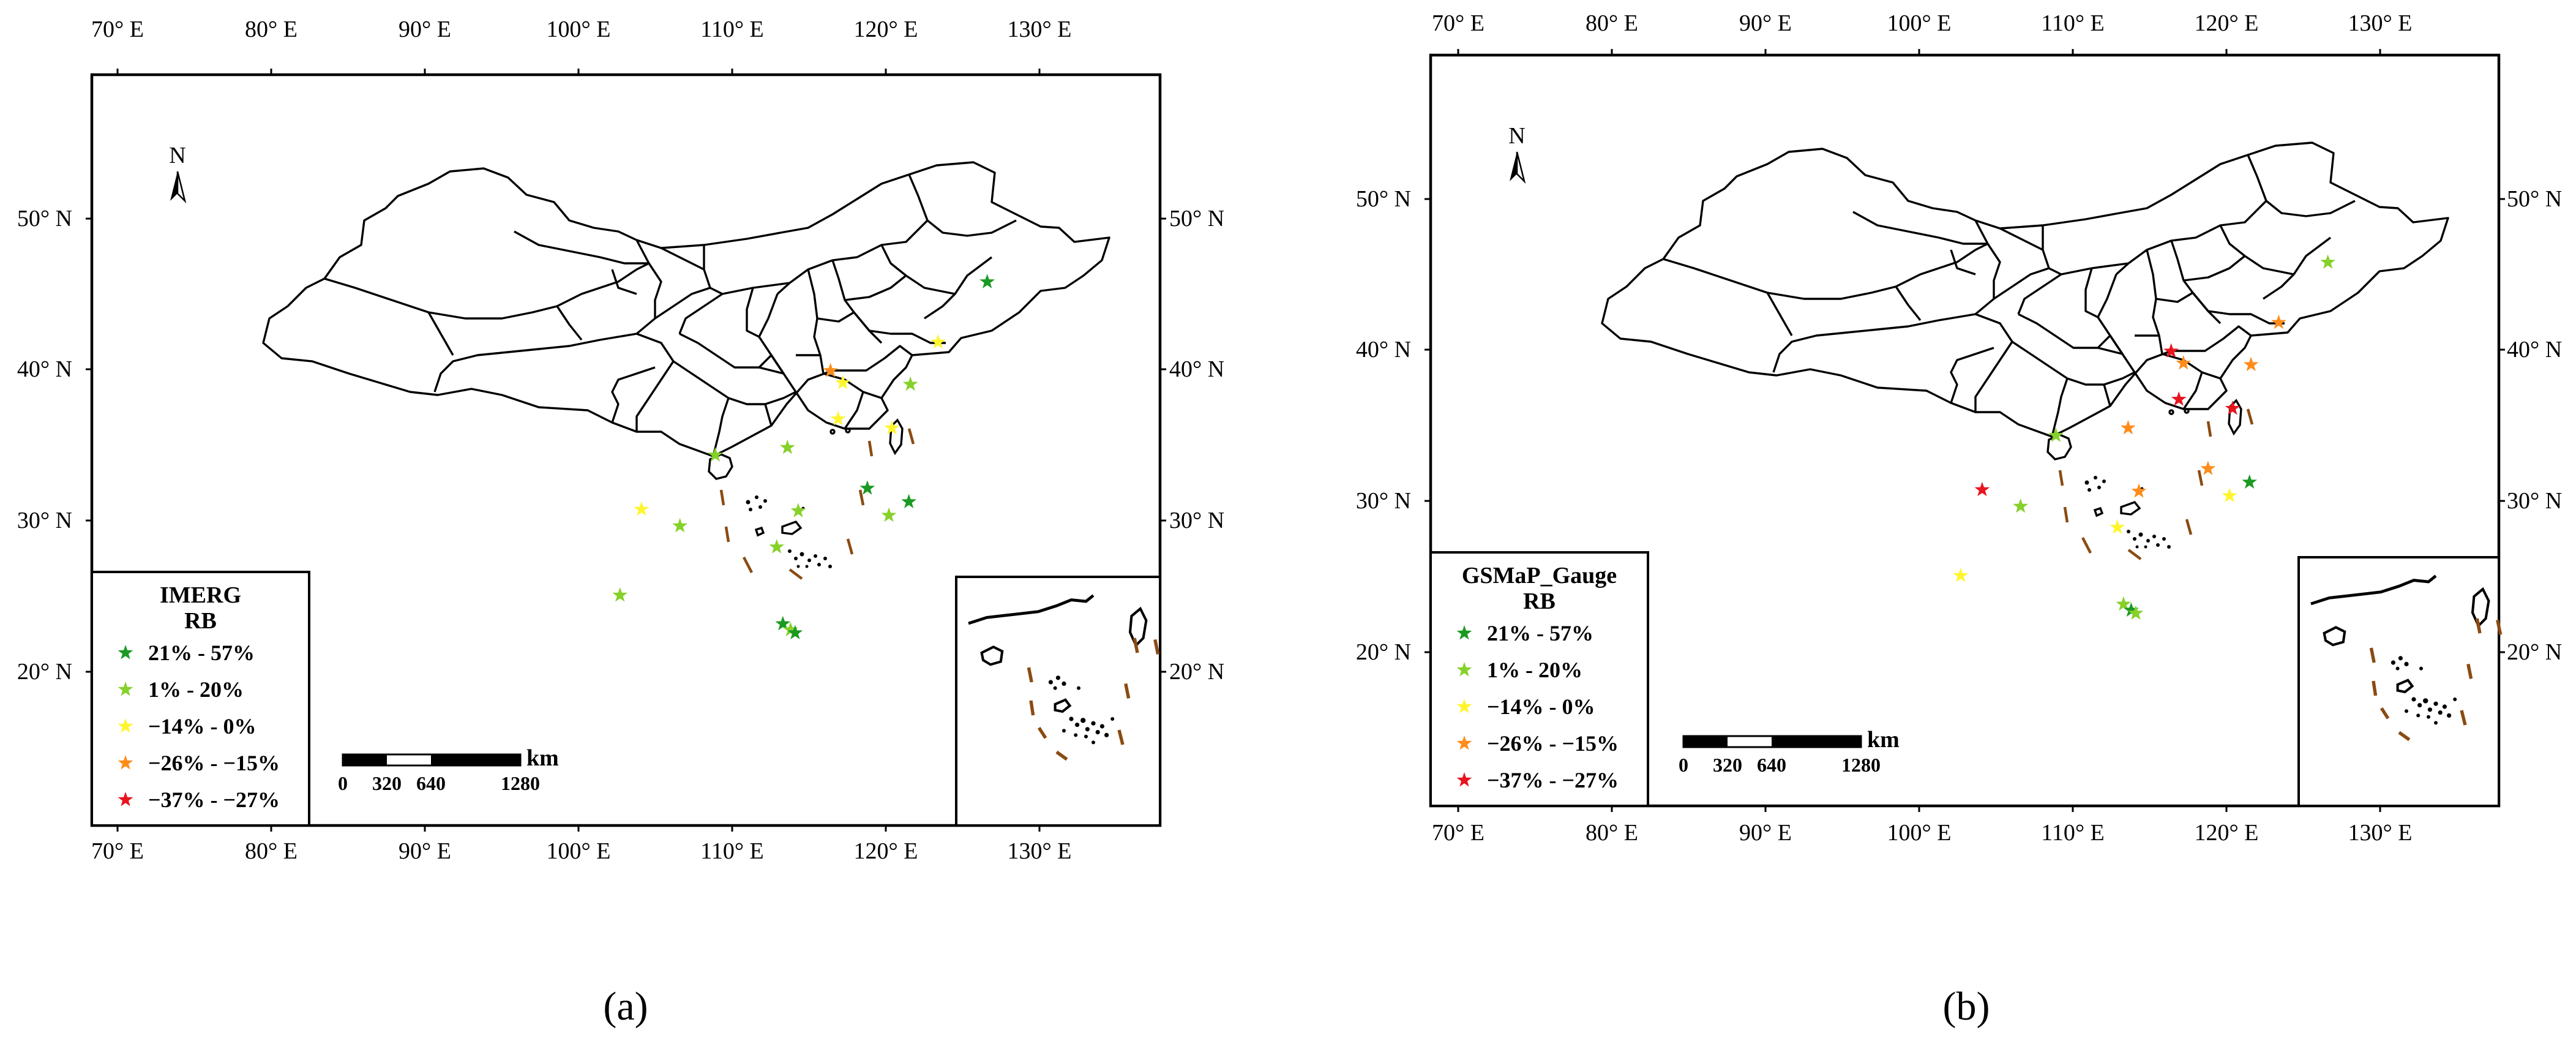  Describe the element at coordinates (1539, 576) in the screenshot. I see `legend-title: GSMaP_Gauge` at that location.